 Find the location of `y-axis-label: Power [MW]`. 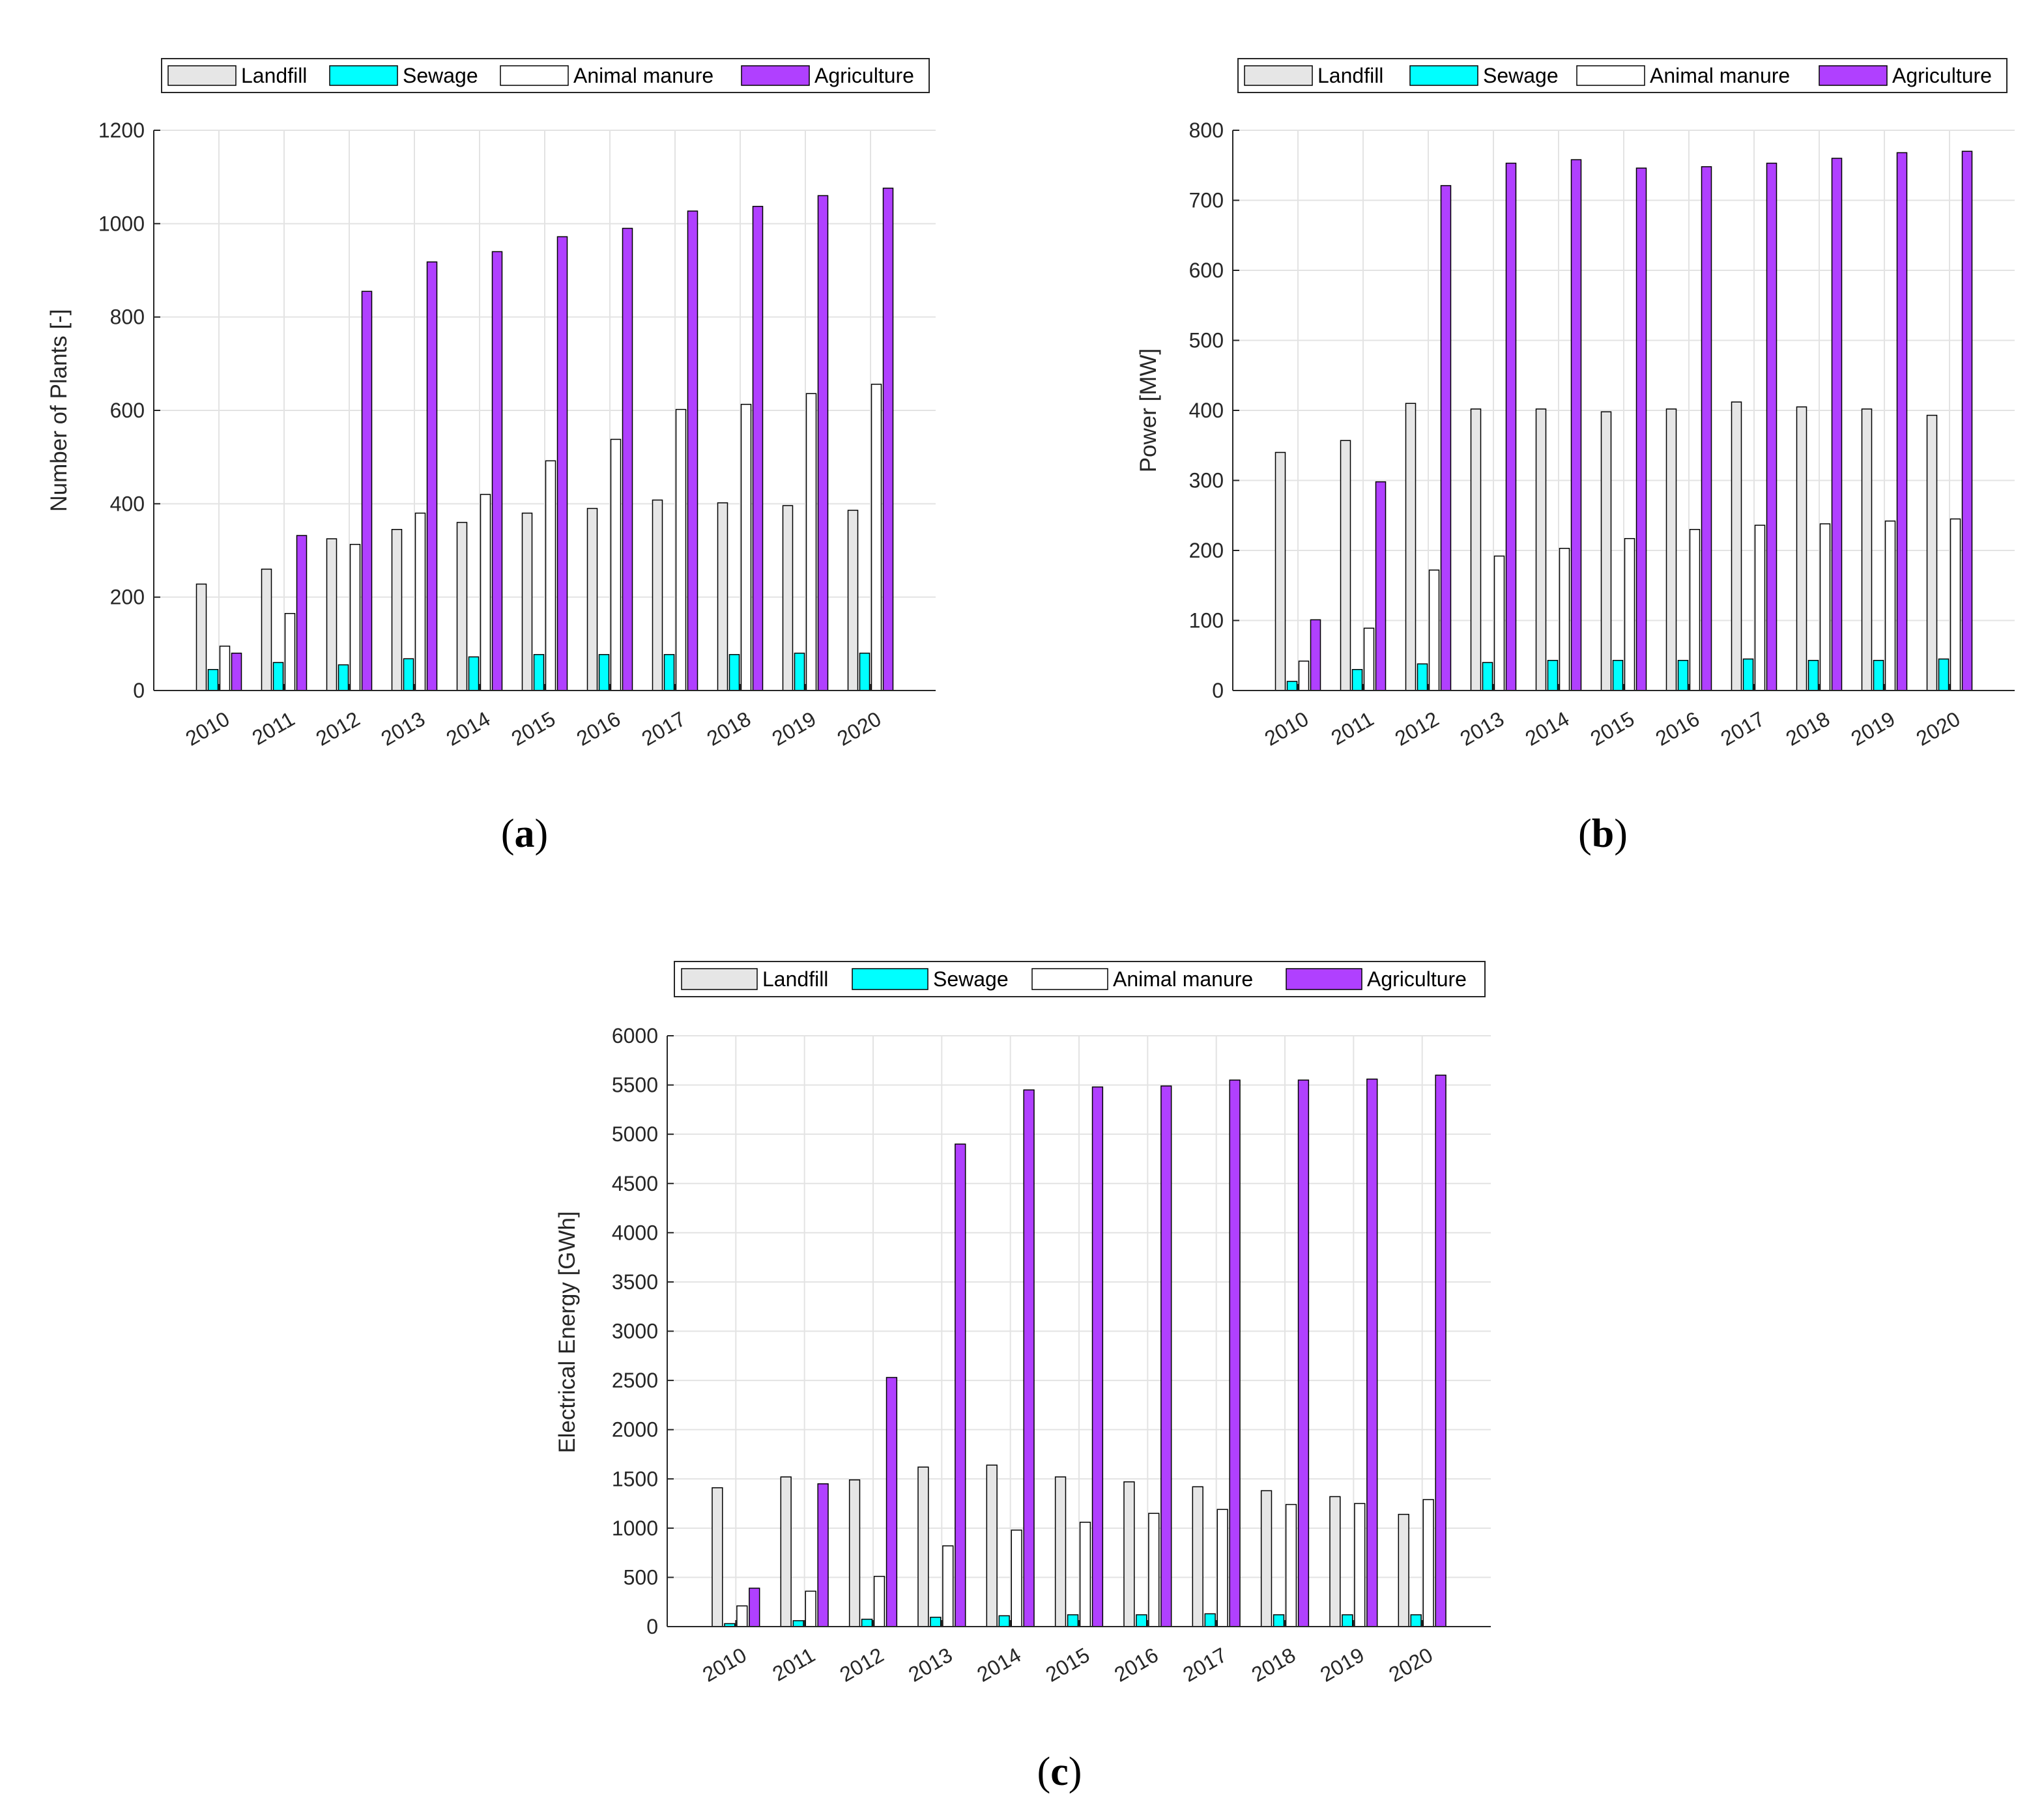

y-axis-label: Power [MW] is located at coordinates (1148, 411).